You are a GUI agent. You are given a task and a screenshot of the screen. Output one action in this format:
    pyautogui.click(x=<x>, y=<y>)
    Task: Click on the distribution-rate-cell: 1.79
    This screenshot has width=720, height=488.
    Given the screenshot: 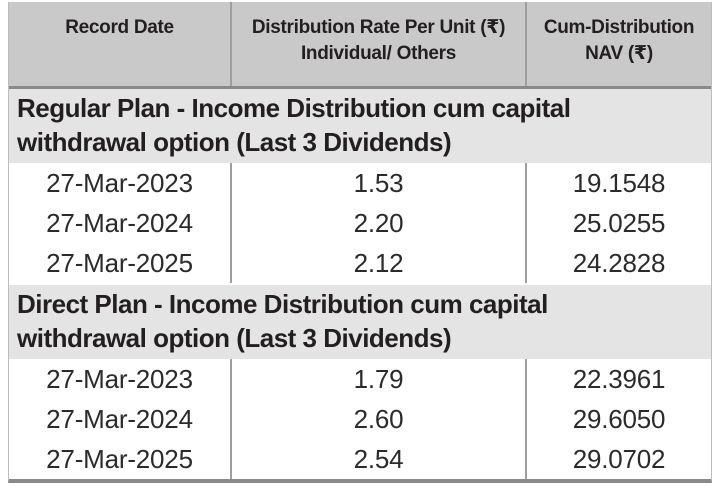 What is the action you would take?
    pyautogui.click(x=377, y=379)
    